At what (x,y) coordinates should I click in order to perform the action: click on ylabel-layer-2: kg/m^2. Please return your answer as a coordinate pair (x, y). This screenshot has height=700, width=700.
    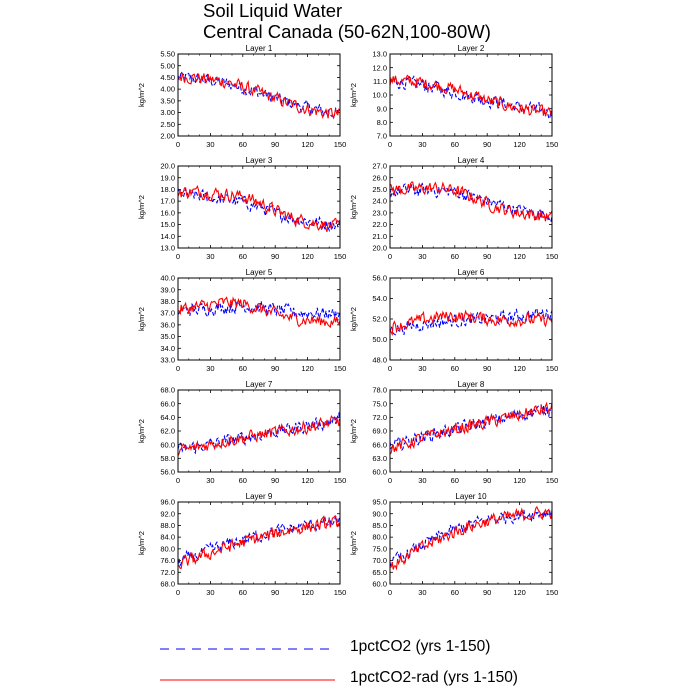
    Looking at the image, I should click on (353, 95).